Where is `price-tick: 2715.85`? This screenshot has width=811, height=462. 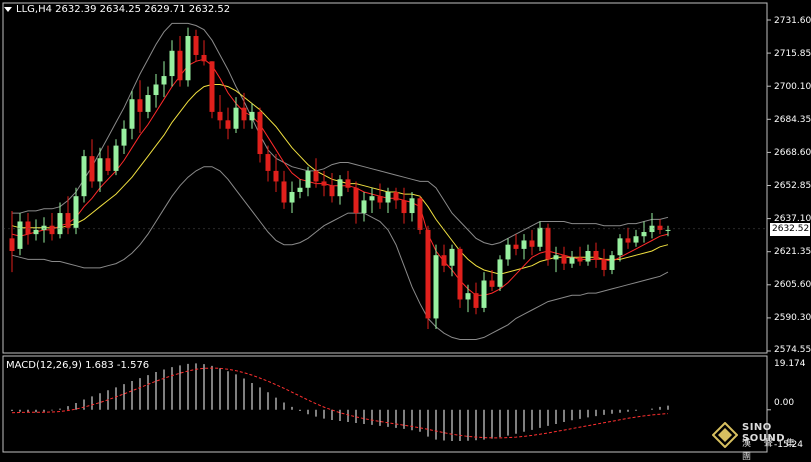 price-tick: 2715.85 is located at coordinates (792, 54).